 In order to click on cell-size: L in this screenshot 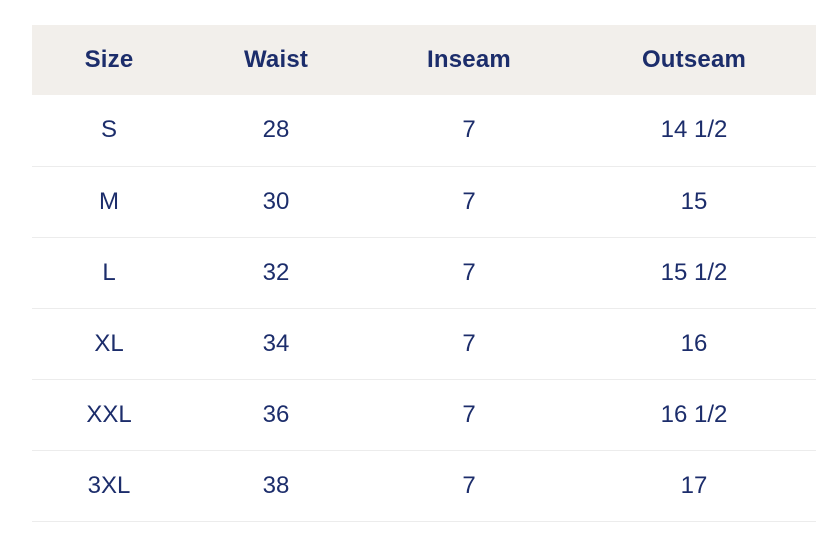, I will do `click(109, 273)`.